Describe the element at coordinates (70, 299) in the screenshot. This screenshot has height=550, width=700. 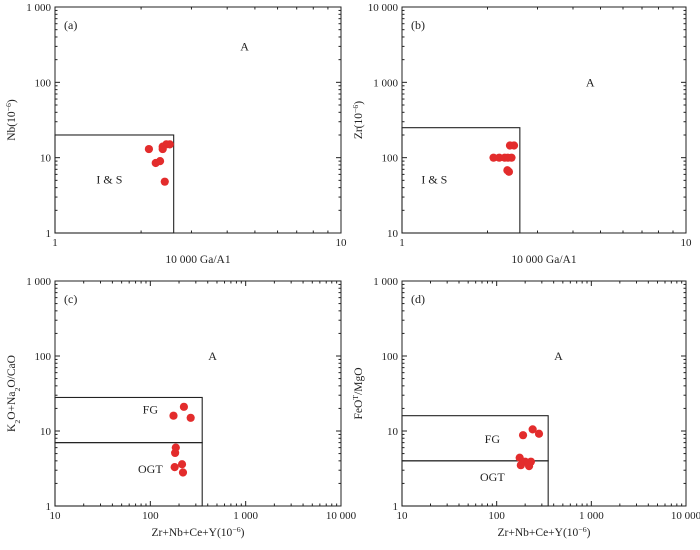
I see `panel-label: (c)` at that location.